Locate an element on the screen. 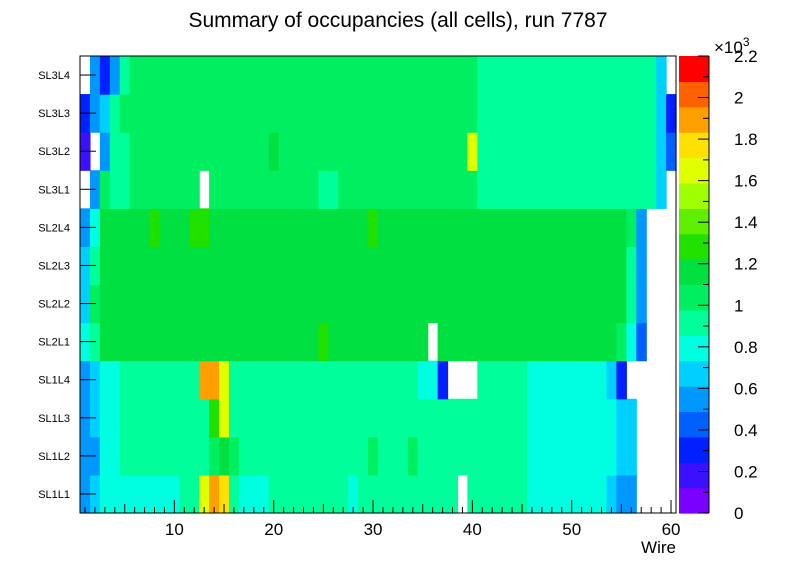 This screenshot has height=572, width=796. color-scale-tick-label: 0.2 is located at coordinates (746, 471).